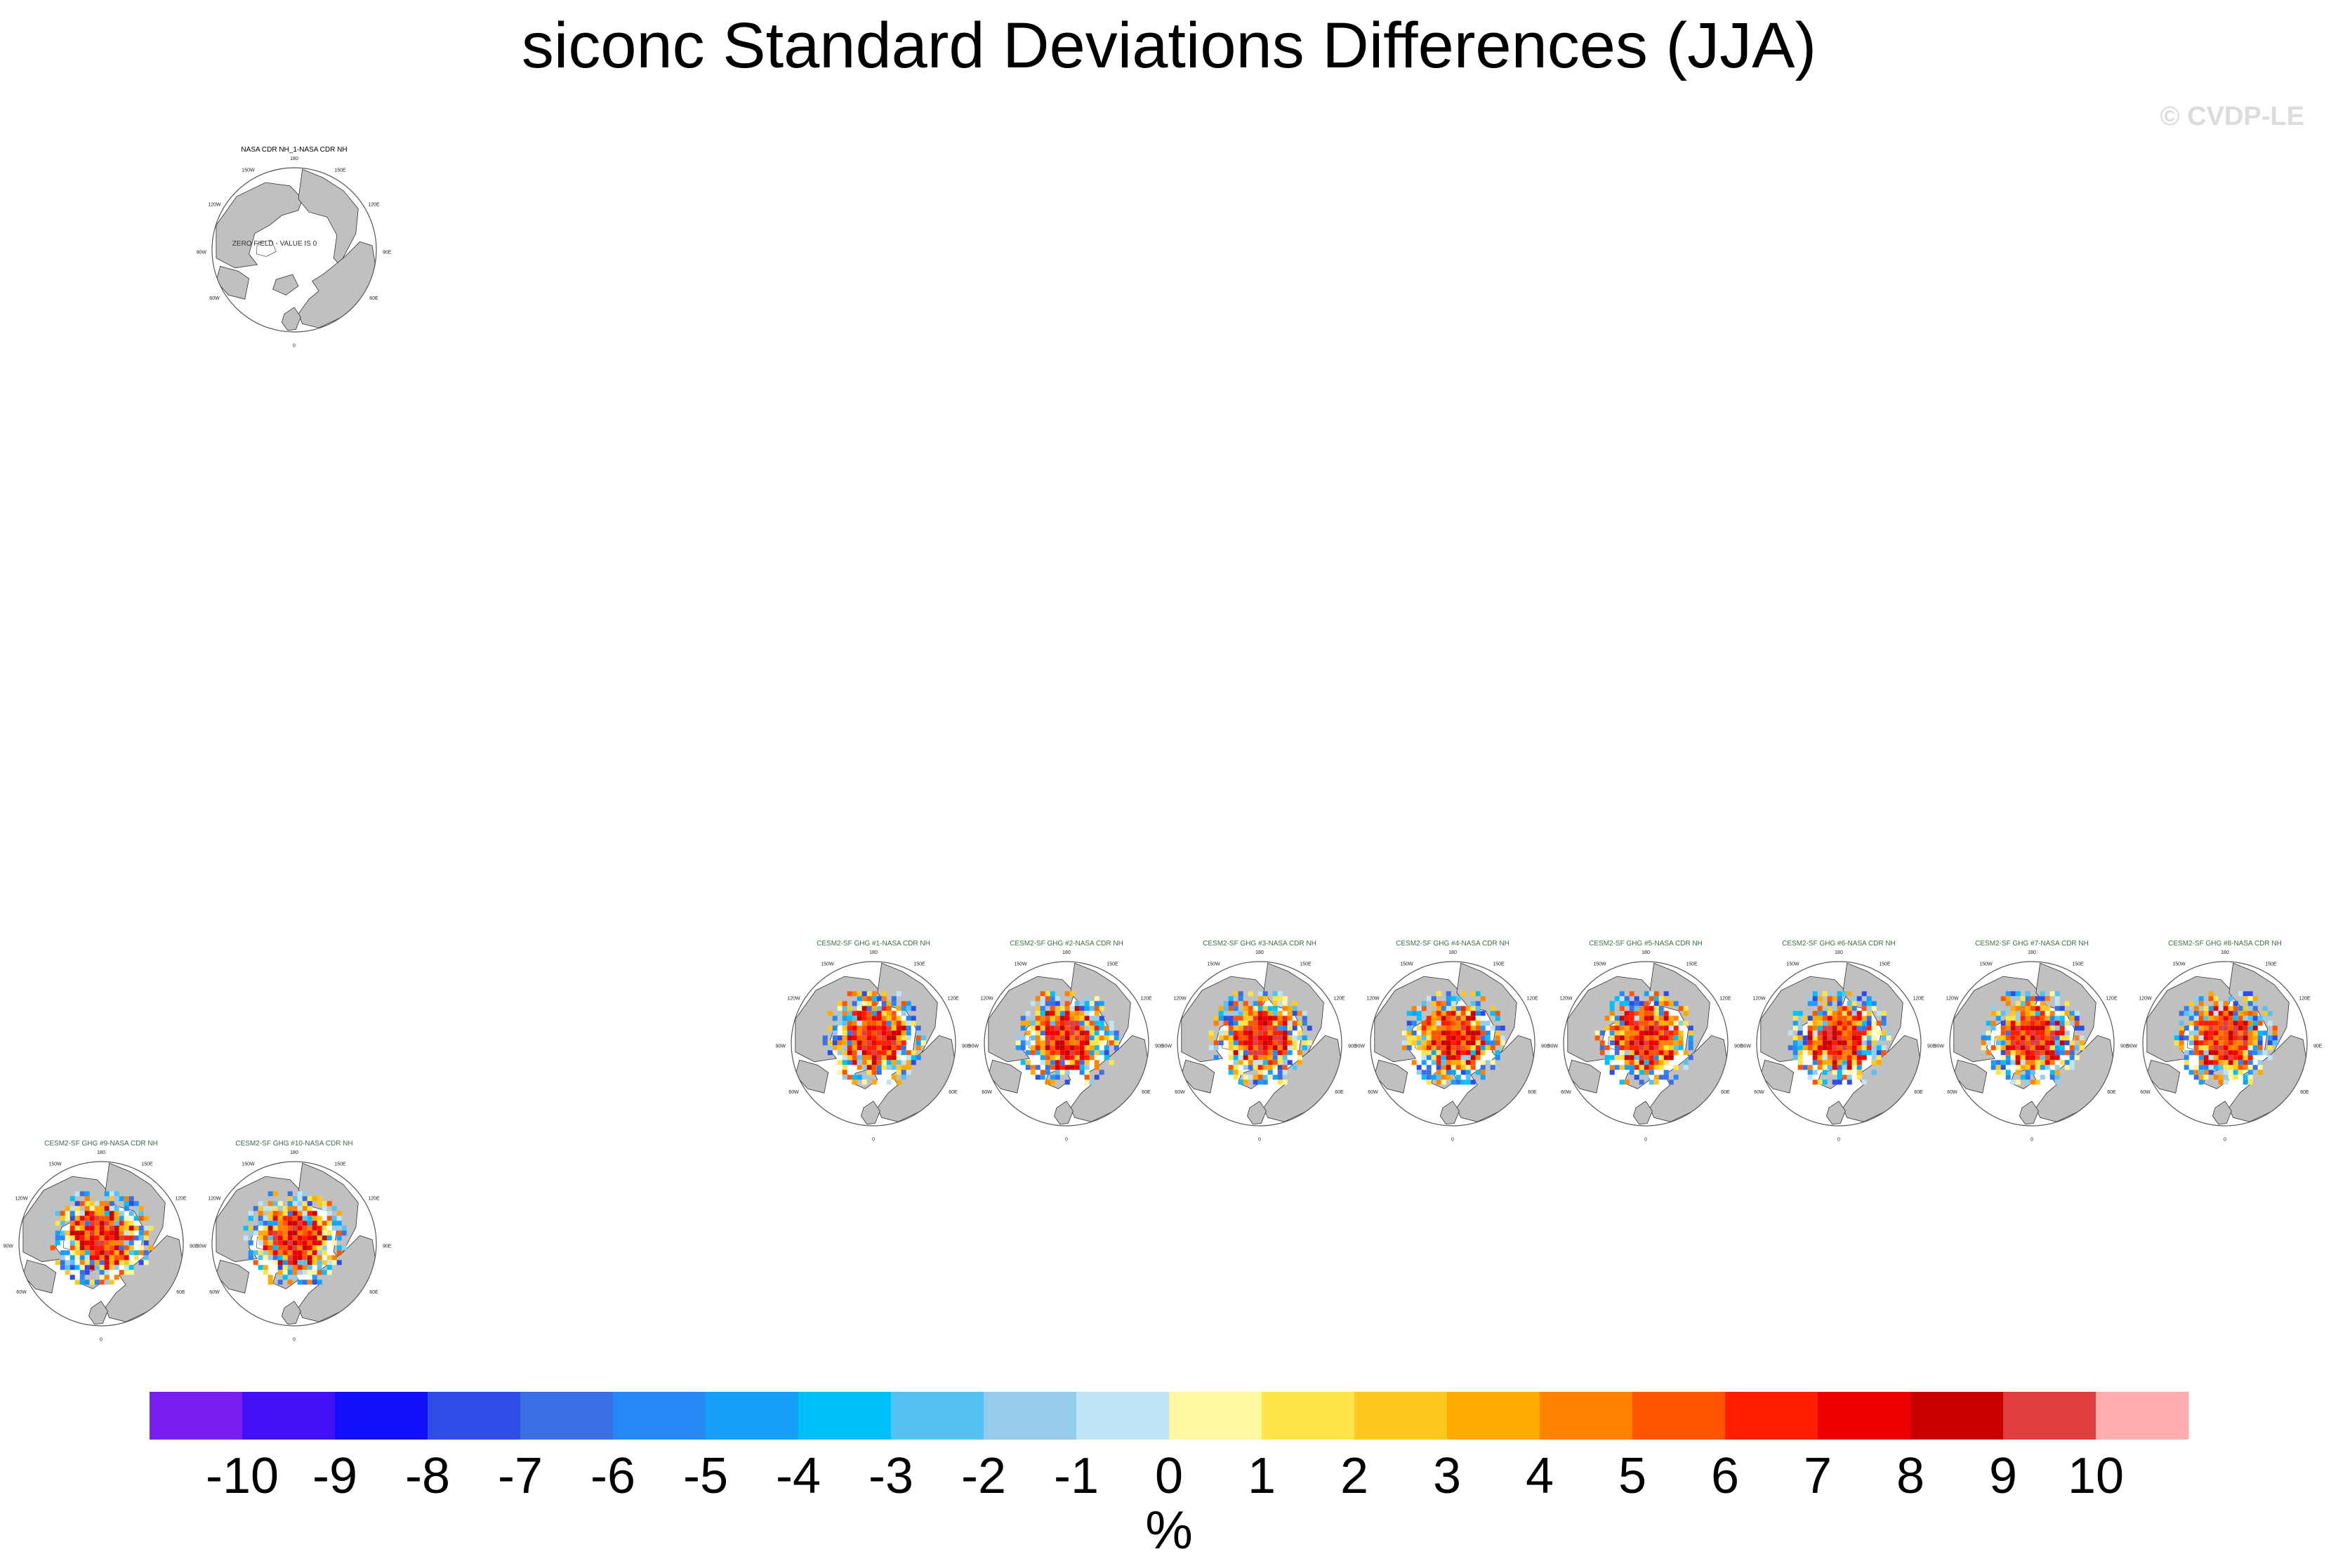 The image size is (2338, 1568). I want to click on longitude-label: 0, so click(295, 1340).